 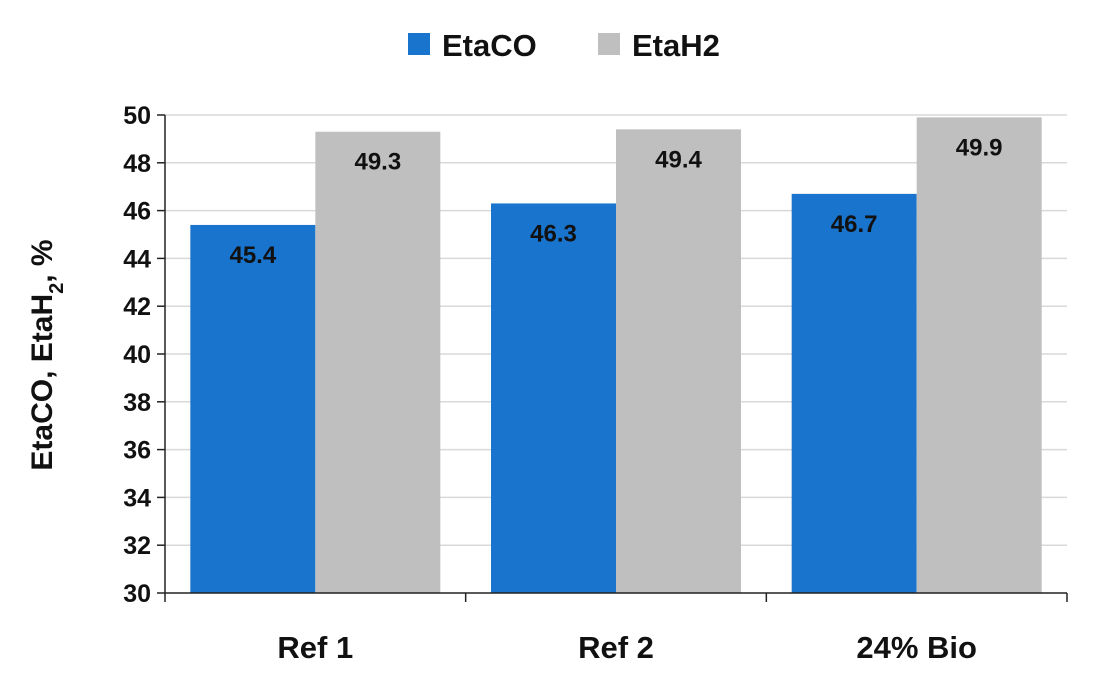 I want to click on y-axis-title: EtaCO, EtaH2, %, so click(x=47, y=354).